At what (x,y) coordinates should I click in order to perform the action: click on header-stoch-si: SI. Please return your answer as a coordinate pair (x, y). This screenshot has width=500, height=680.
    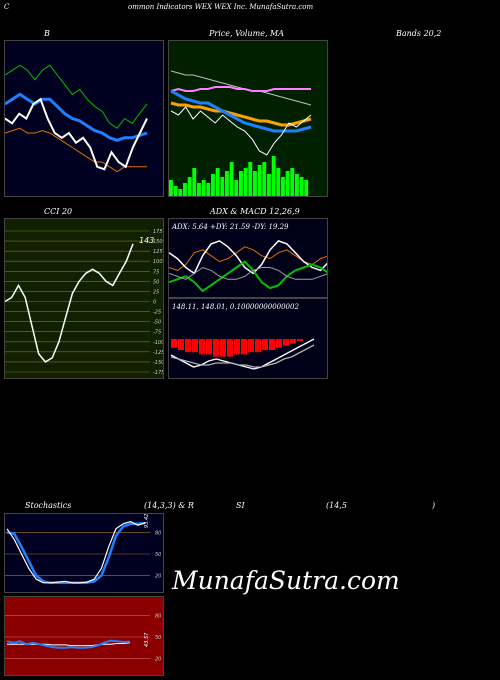
    Looking at the image, I should click on (240, 505).